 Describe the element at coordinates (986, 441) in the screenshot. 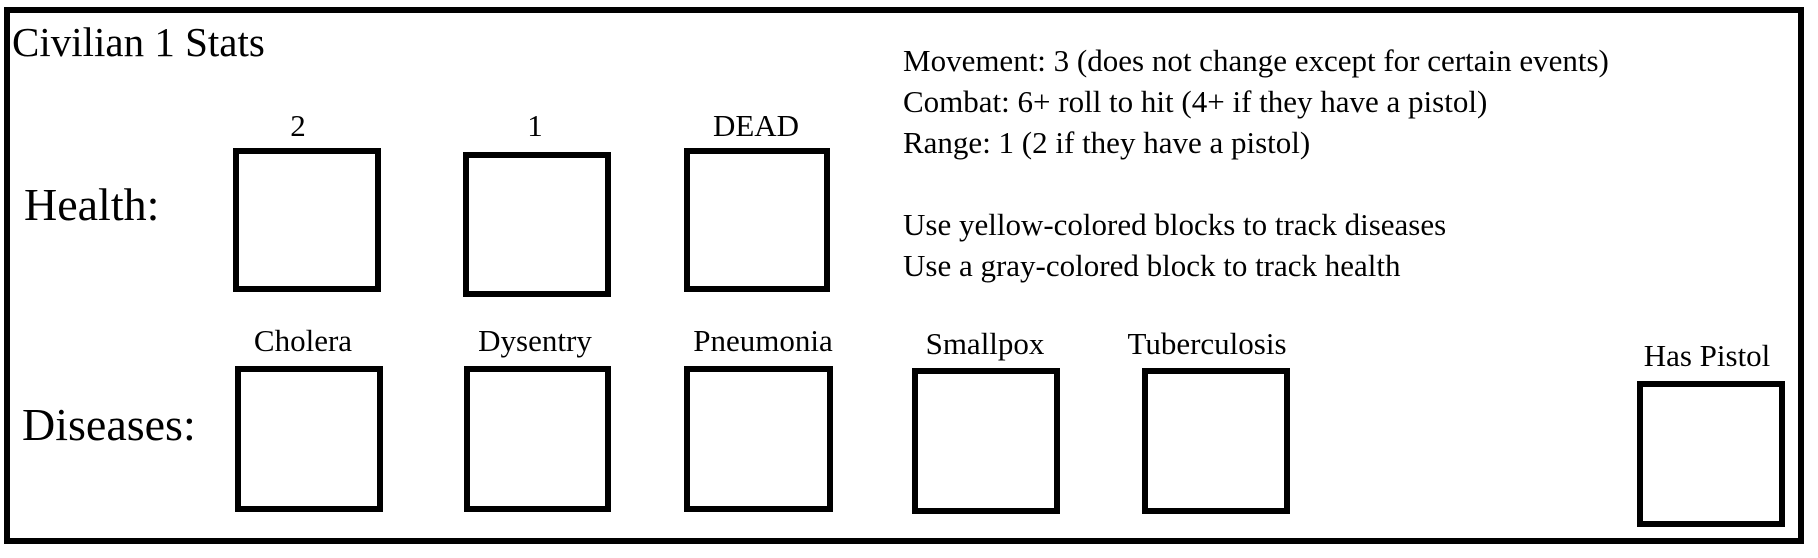

I see `disease-box-smallpox` at that location.